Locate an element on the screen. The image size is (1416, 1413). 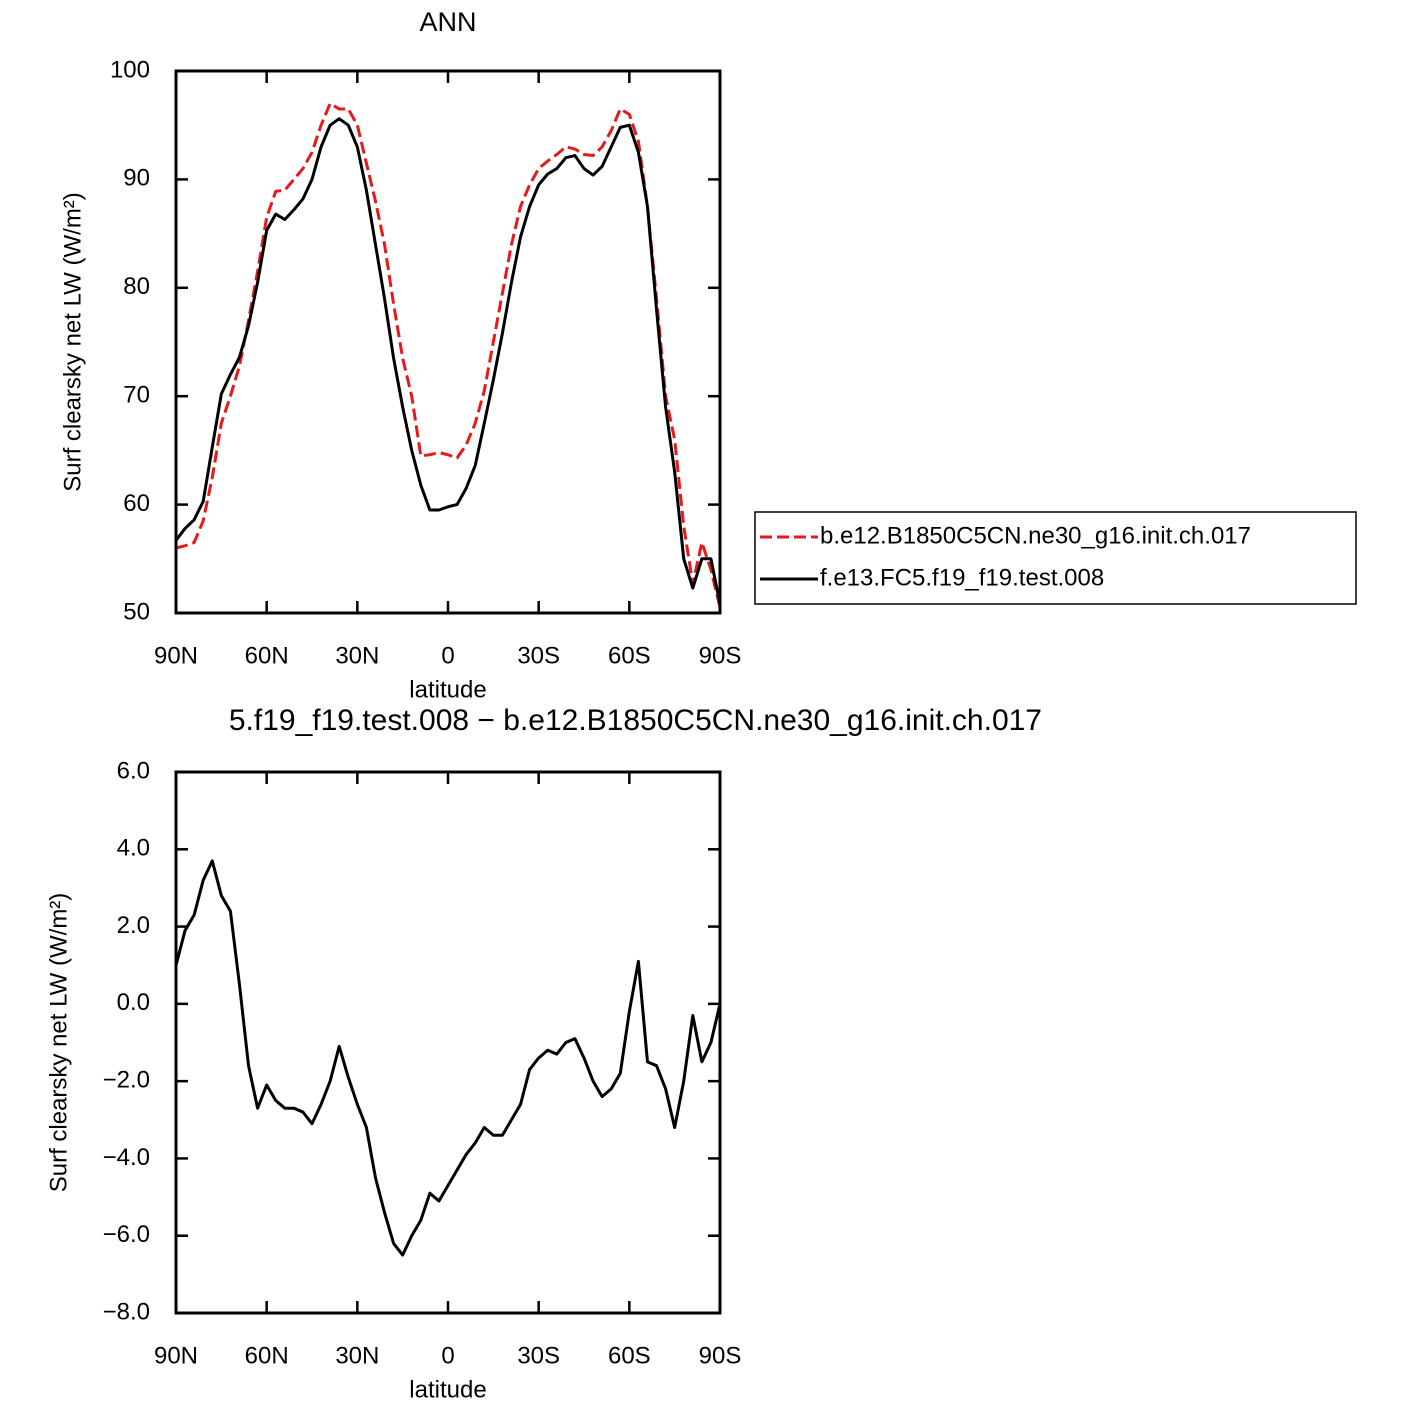
legend-label: b.e12.B1850C5CN.ne30_g16.init.ch.017 is located at coordinates (1035, 535).